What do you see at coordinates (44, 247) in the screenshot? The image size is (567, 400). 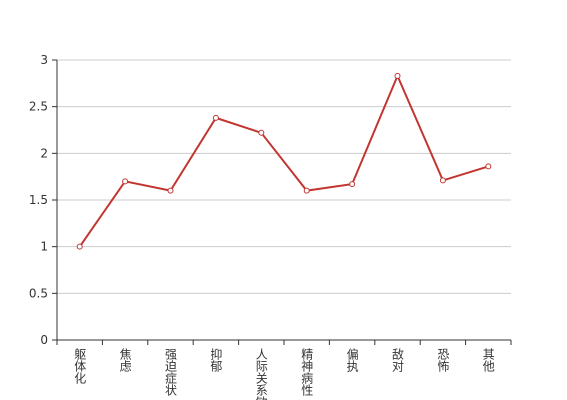 I see `y-tick-label: 1` at bounding box center [44, 247].